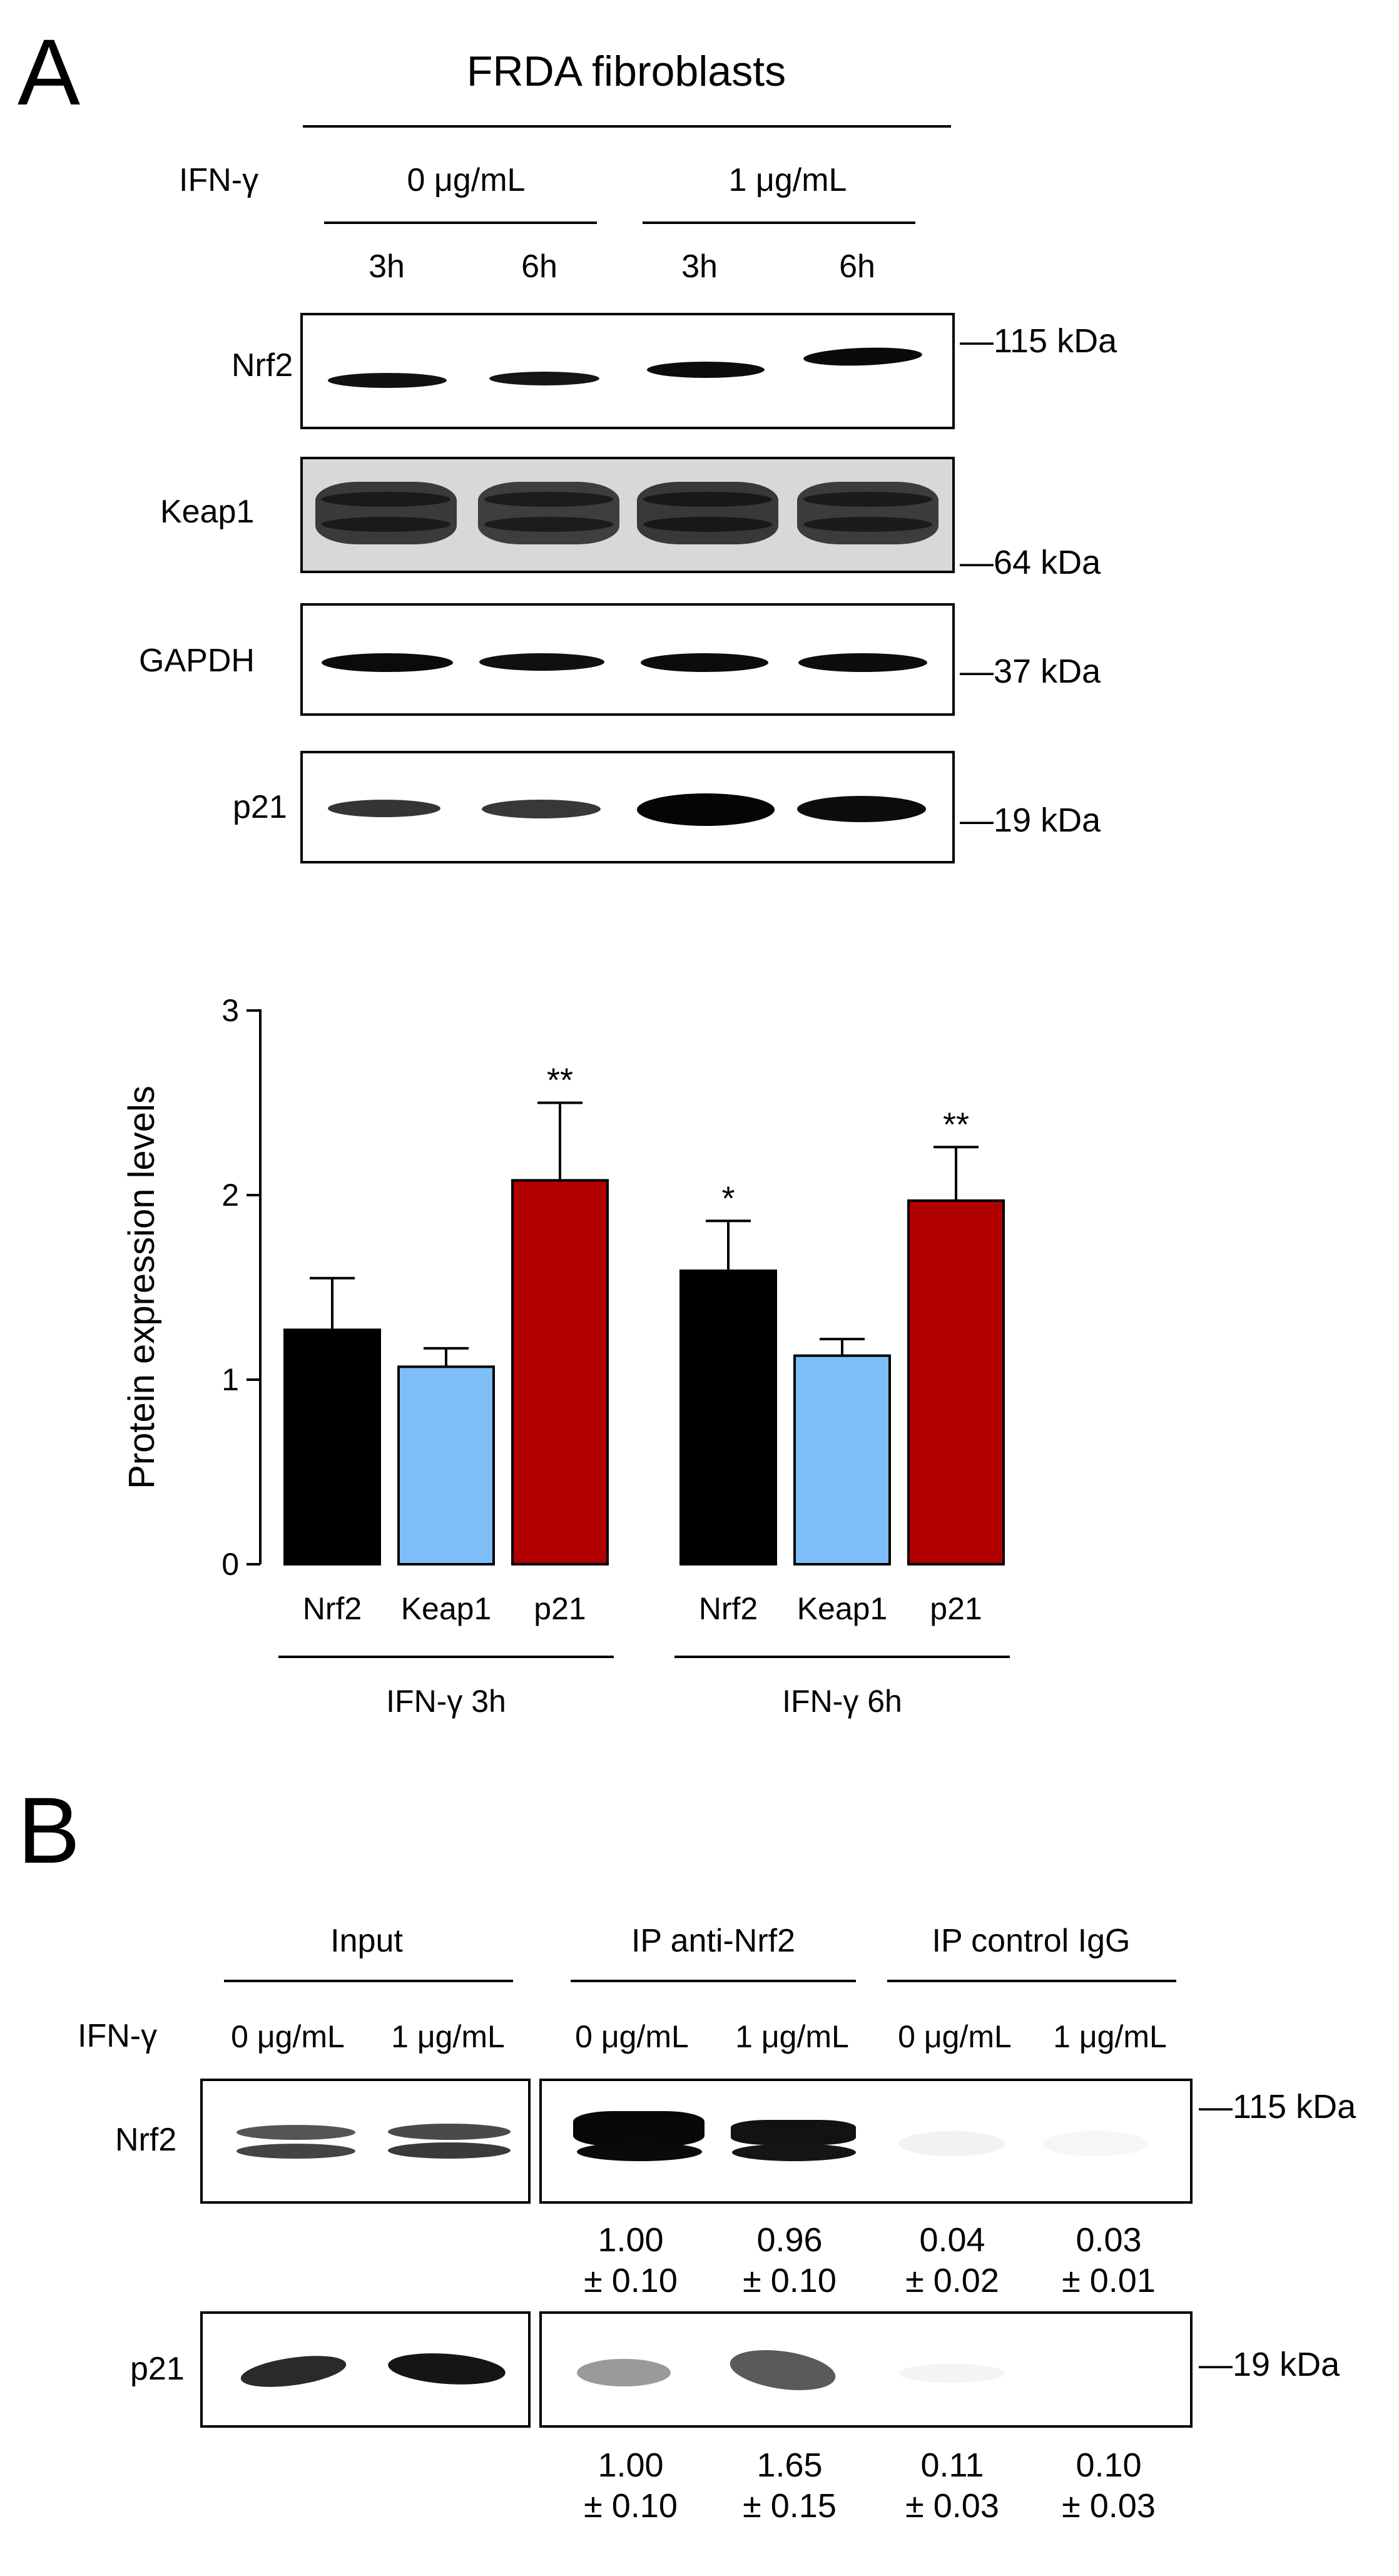  What do you see at coordinates (49, 72) in the screenshot?
I see `panel-a-letter: A` at bounding box center [49, 72].